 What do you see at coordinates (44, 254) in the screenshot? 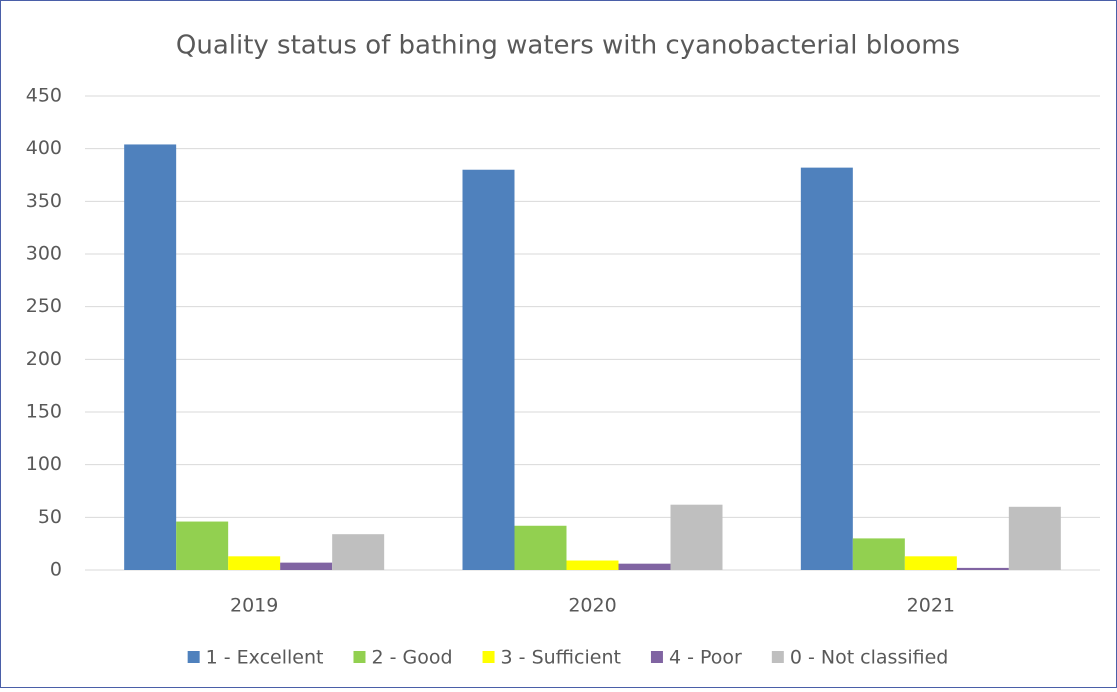
I see `y-tick-label: 300` at bounding box center [44, 254].